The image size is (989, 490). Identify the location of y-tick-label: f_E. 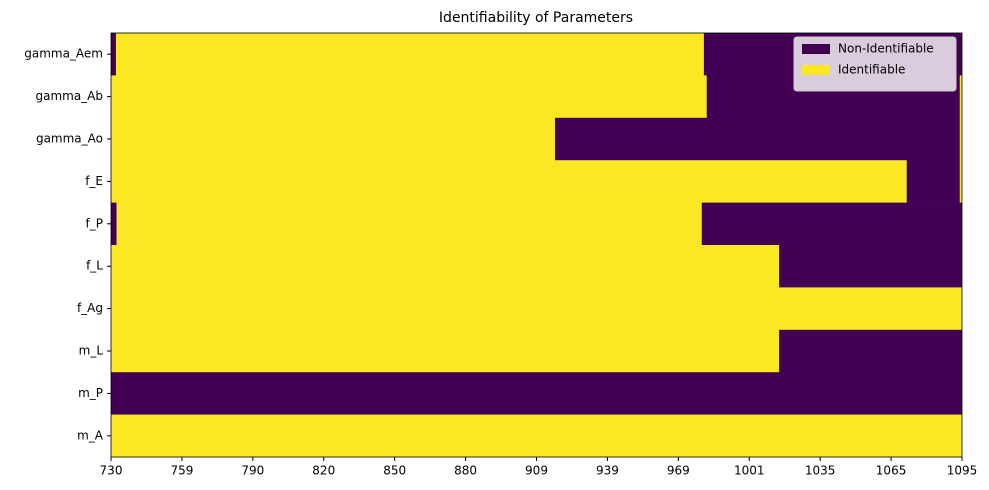
(94, 181).